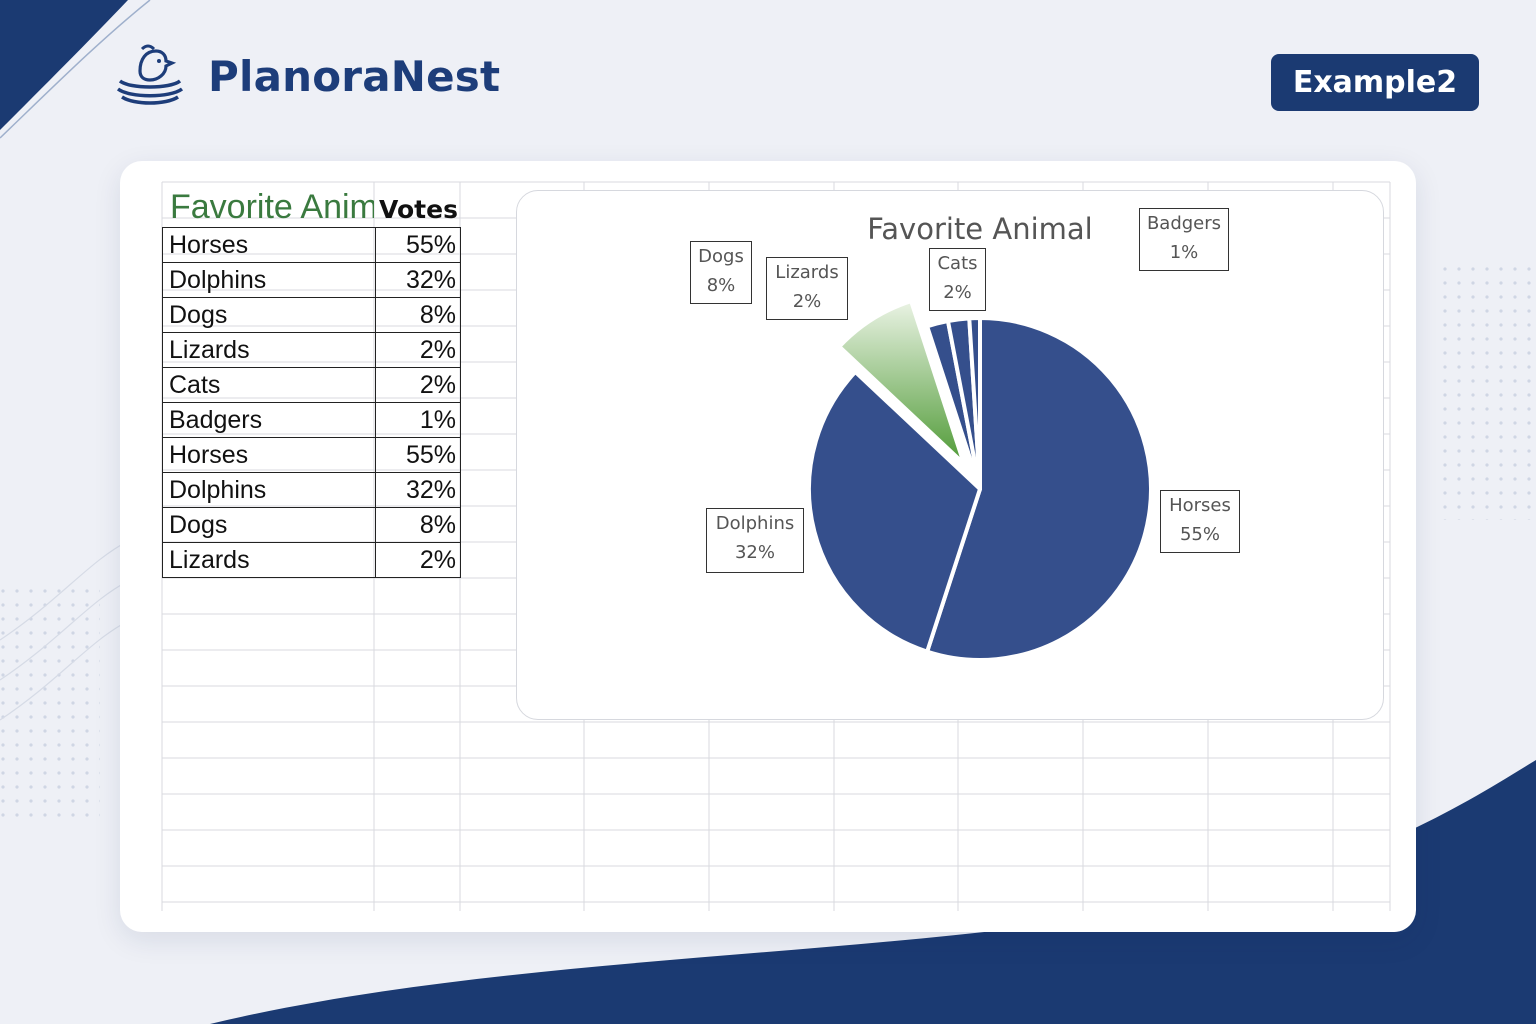 The image size is (1536, 1024). What do you see at coordinates (1199, 534) in the screenshot?
I see `data-label-value: 55%` at bounding box center [1199, 534].